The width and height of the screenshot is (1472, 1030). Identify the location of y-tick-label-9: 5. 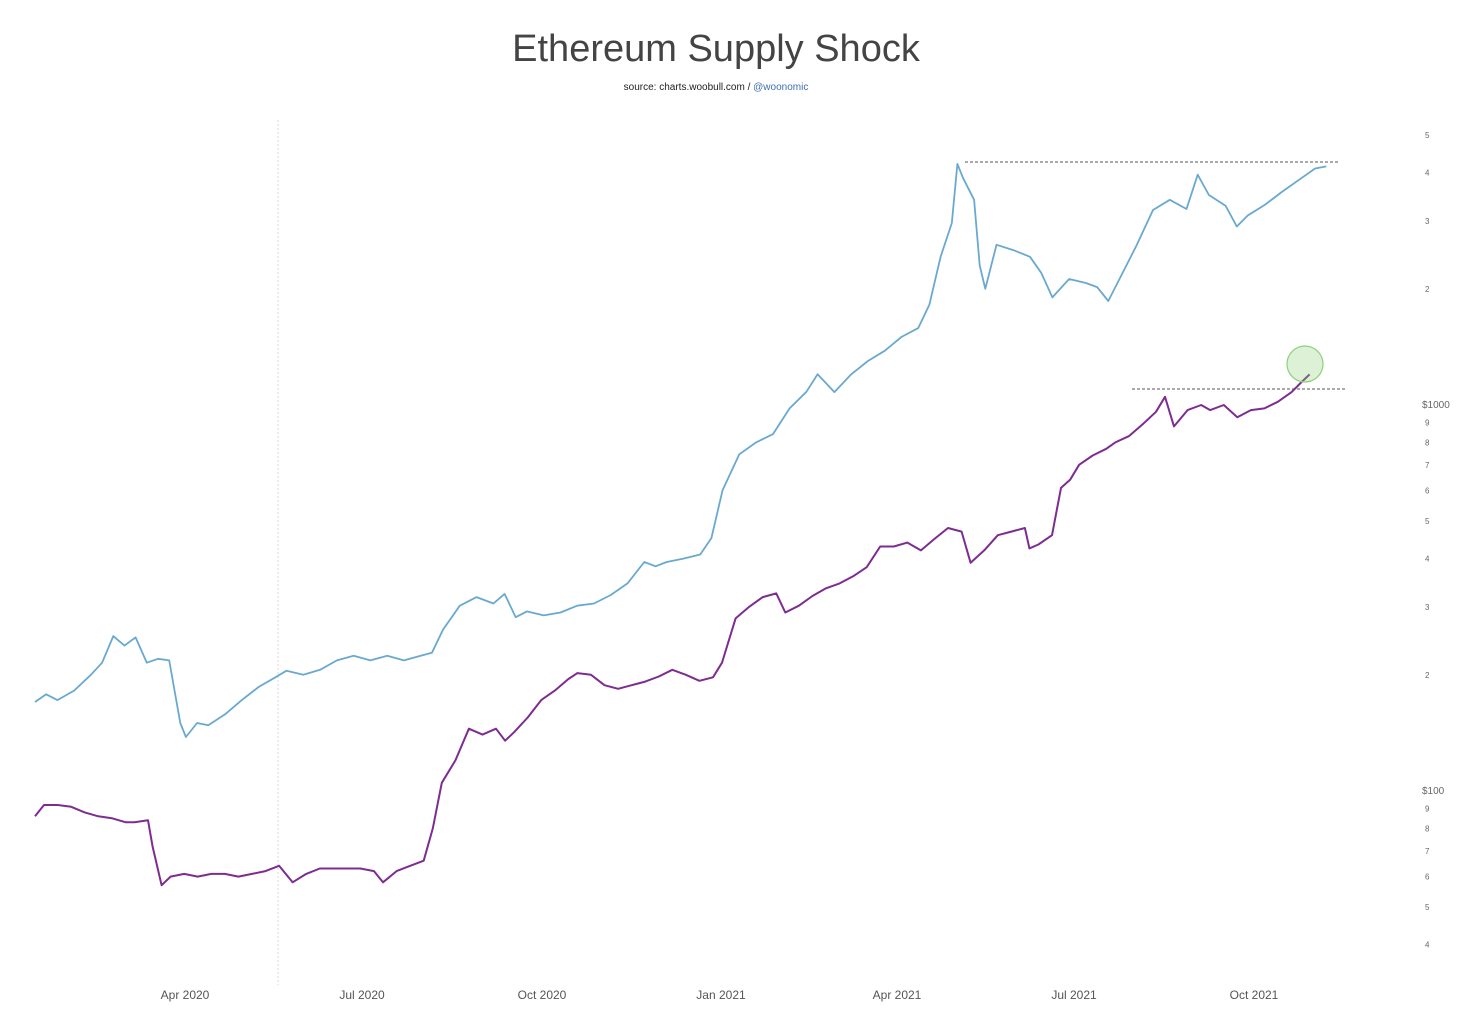
(1427, 521).